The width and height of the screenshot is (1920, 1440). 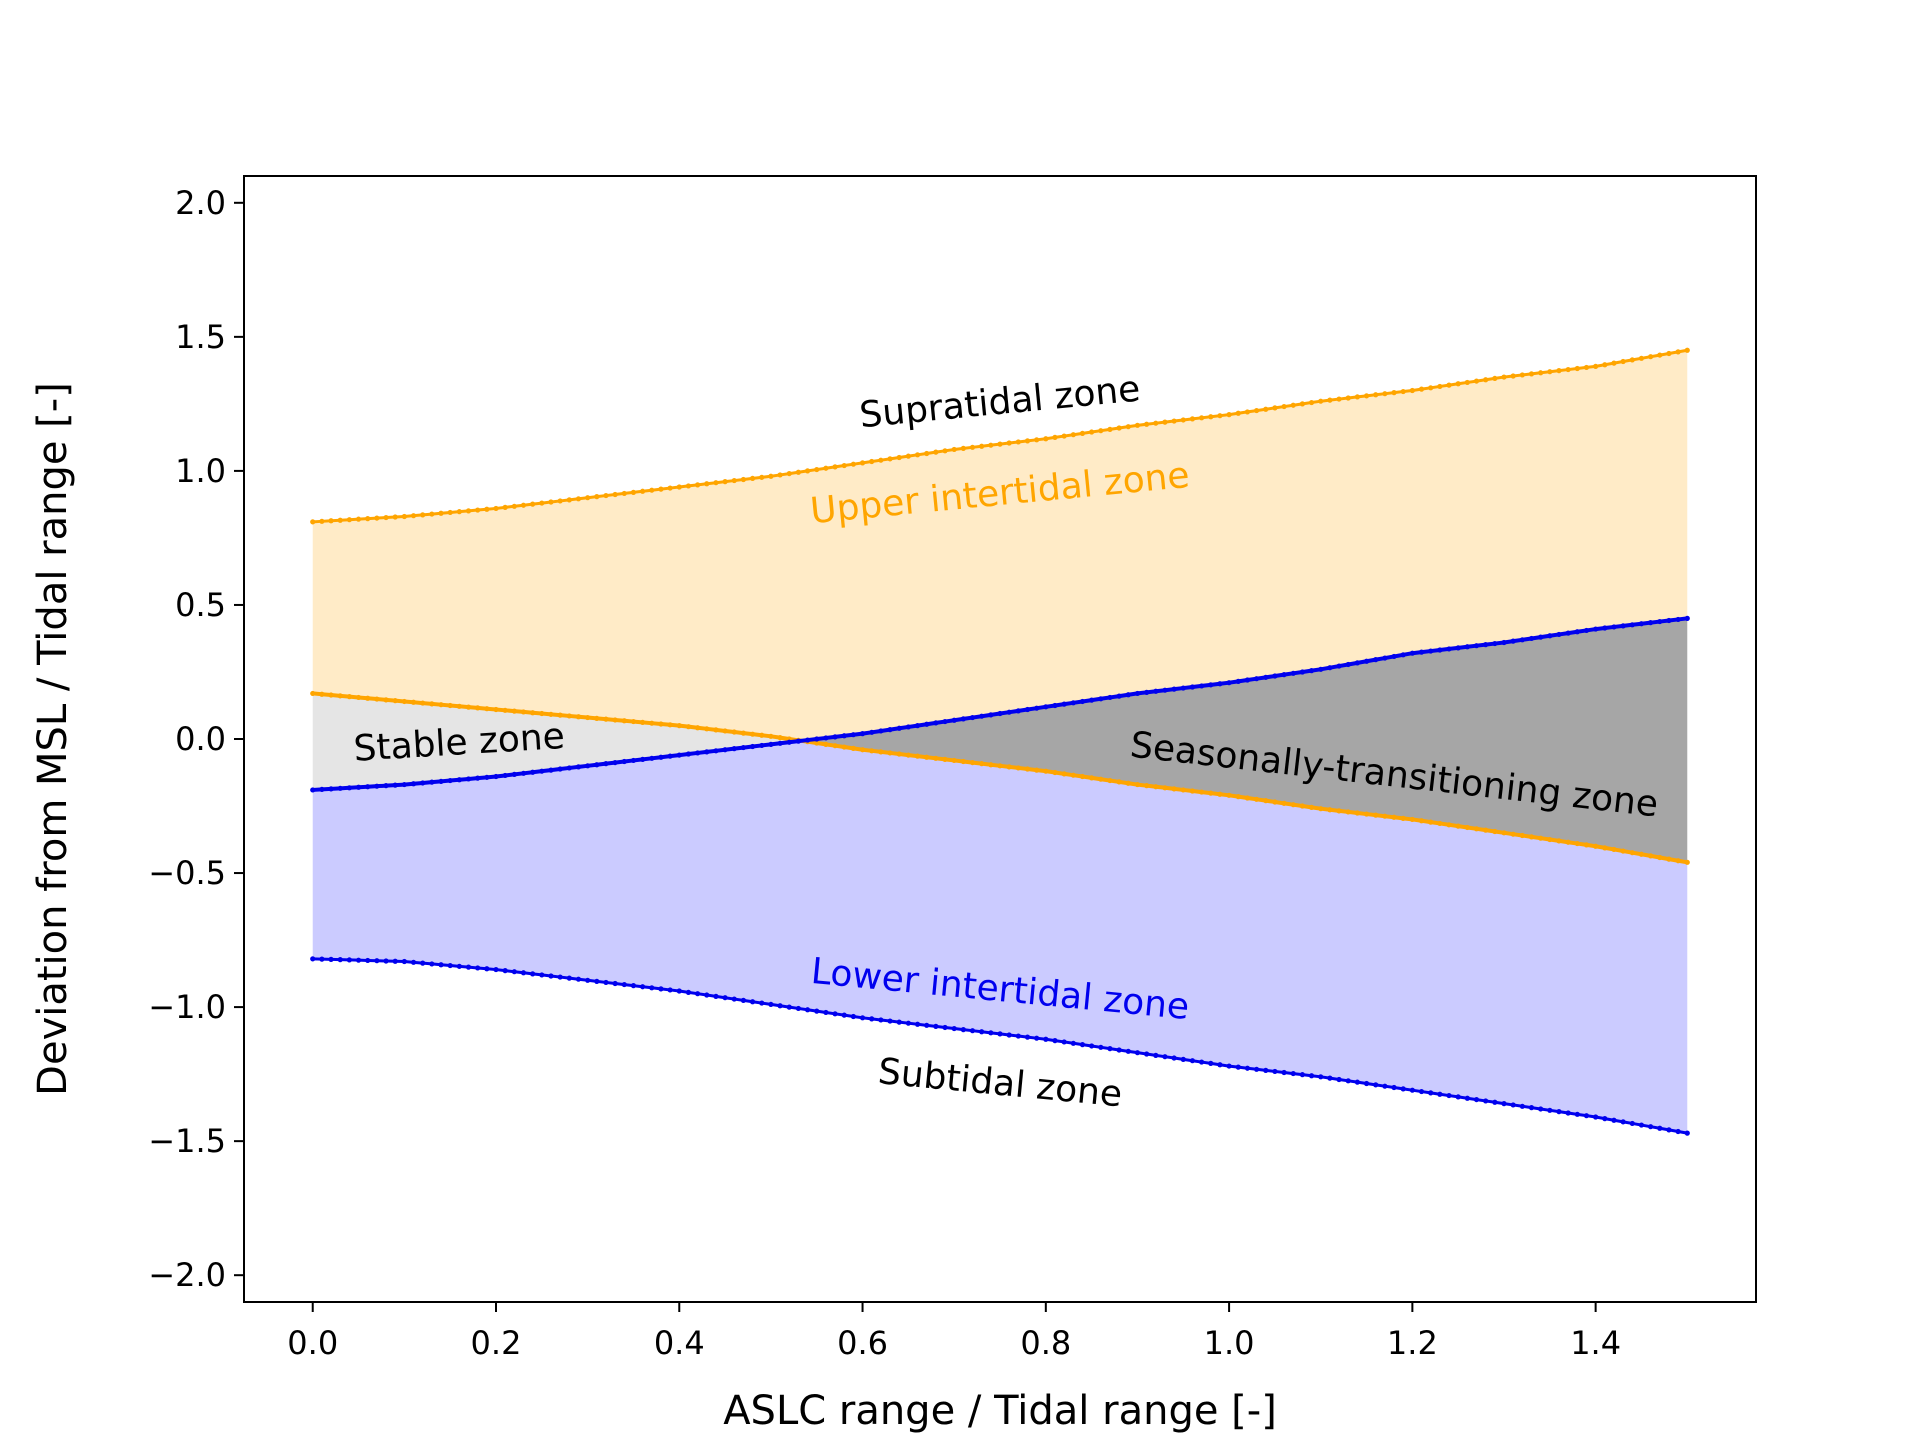 I want to click on y-tick-label: −2.0, so click(x=187, y=1275).